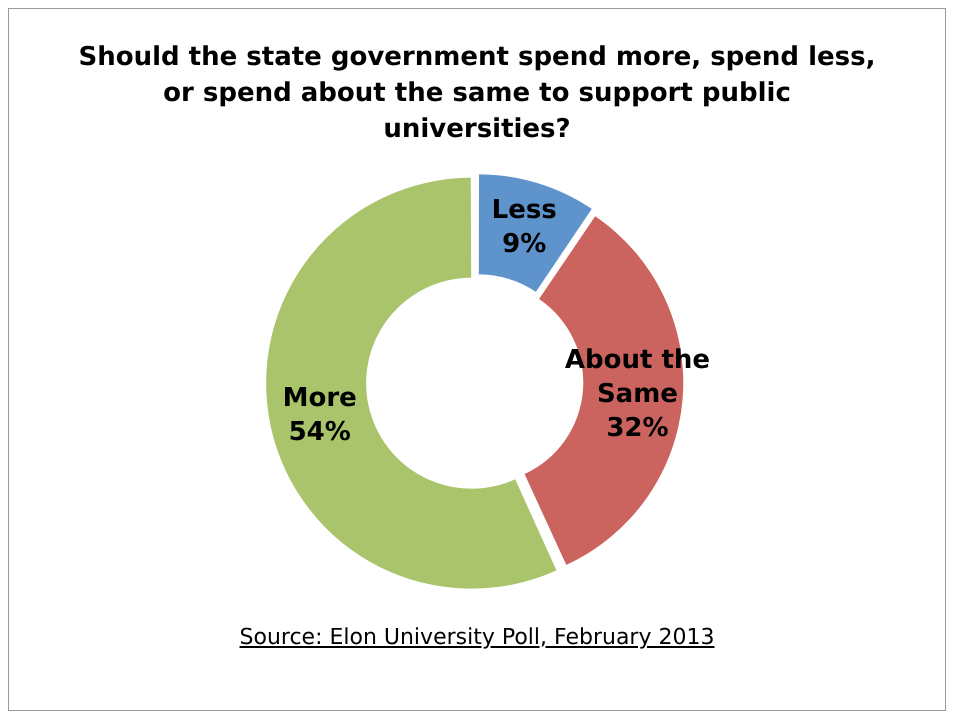  What do you see at coordinates (477, 637) in the screenshot?
I see `source-note: Source: Elon University Poll, February 2013` at bounding box center [477, 637].